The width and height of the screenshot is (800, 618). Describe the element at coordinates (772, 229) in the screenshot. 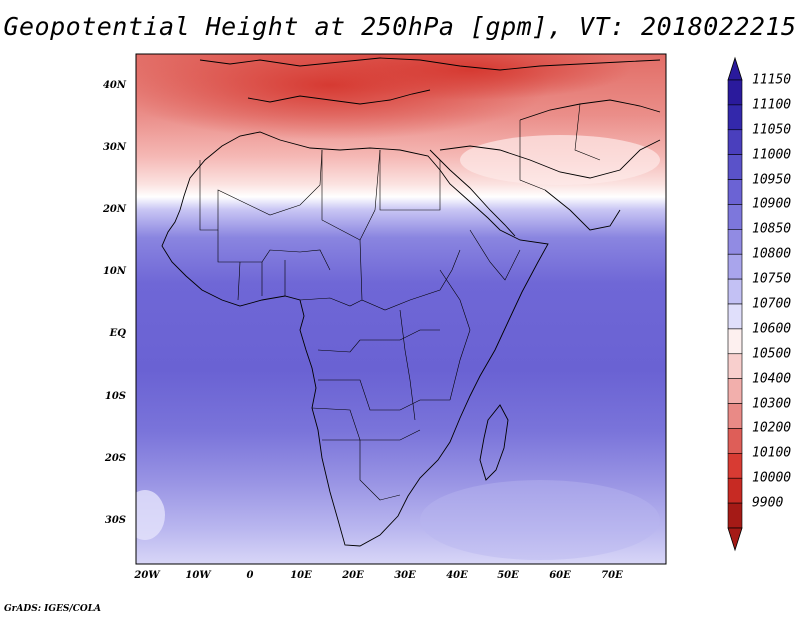

I see `colorbar-level-label: 10850` at that location.